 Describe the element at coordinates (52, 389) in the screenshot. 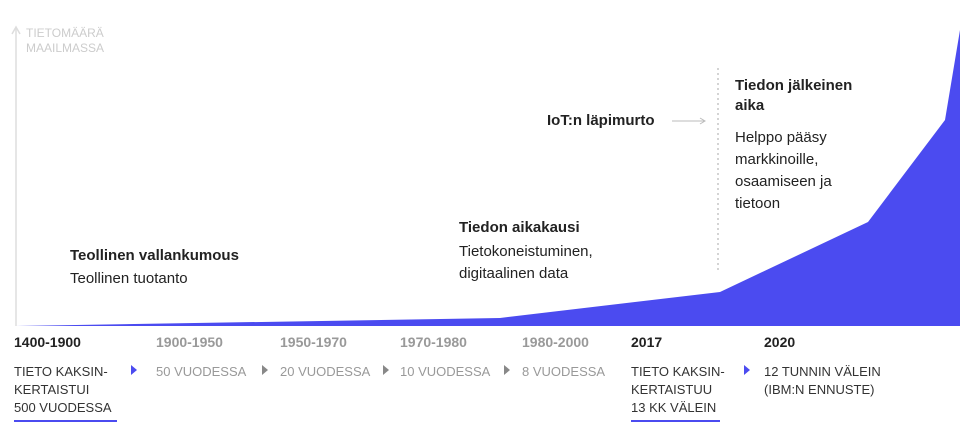

I see `period-text: KERTAISTUI` at that location.